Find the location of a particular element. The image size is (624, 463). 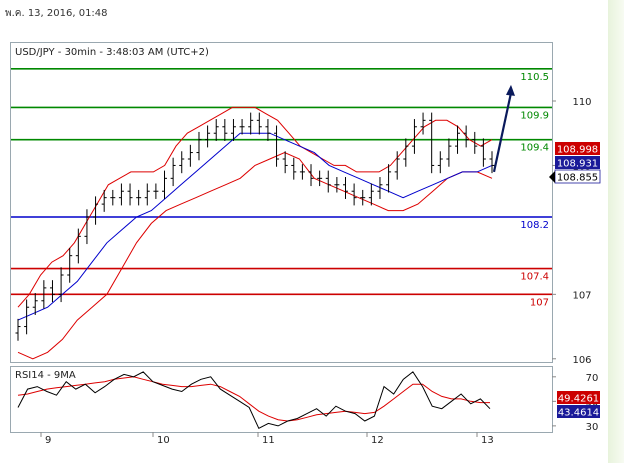

chart-title: USD/JPY - 30min - 3:48:03 AM (UTC+2) is located at coordinates (112, 52).